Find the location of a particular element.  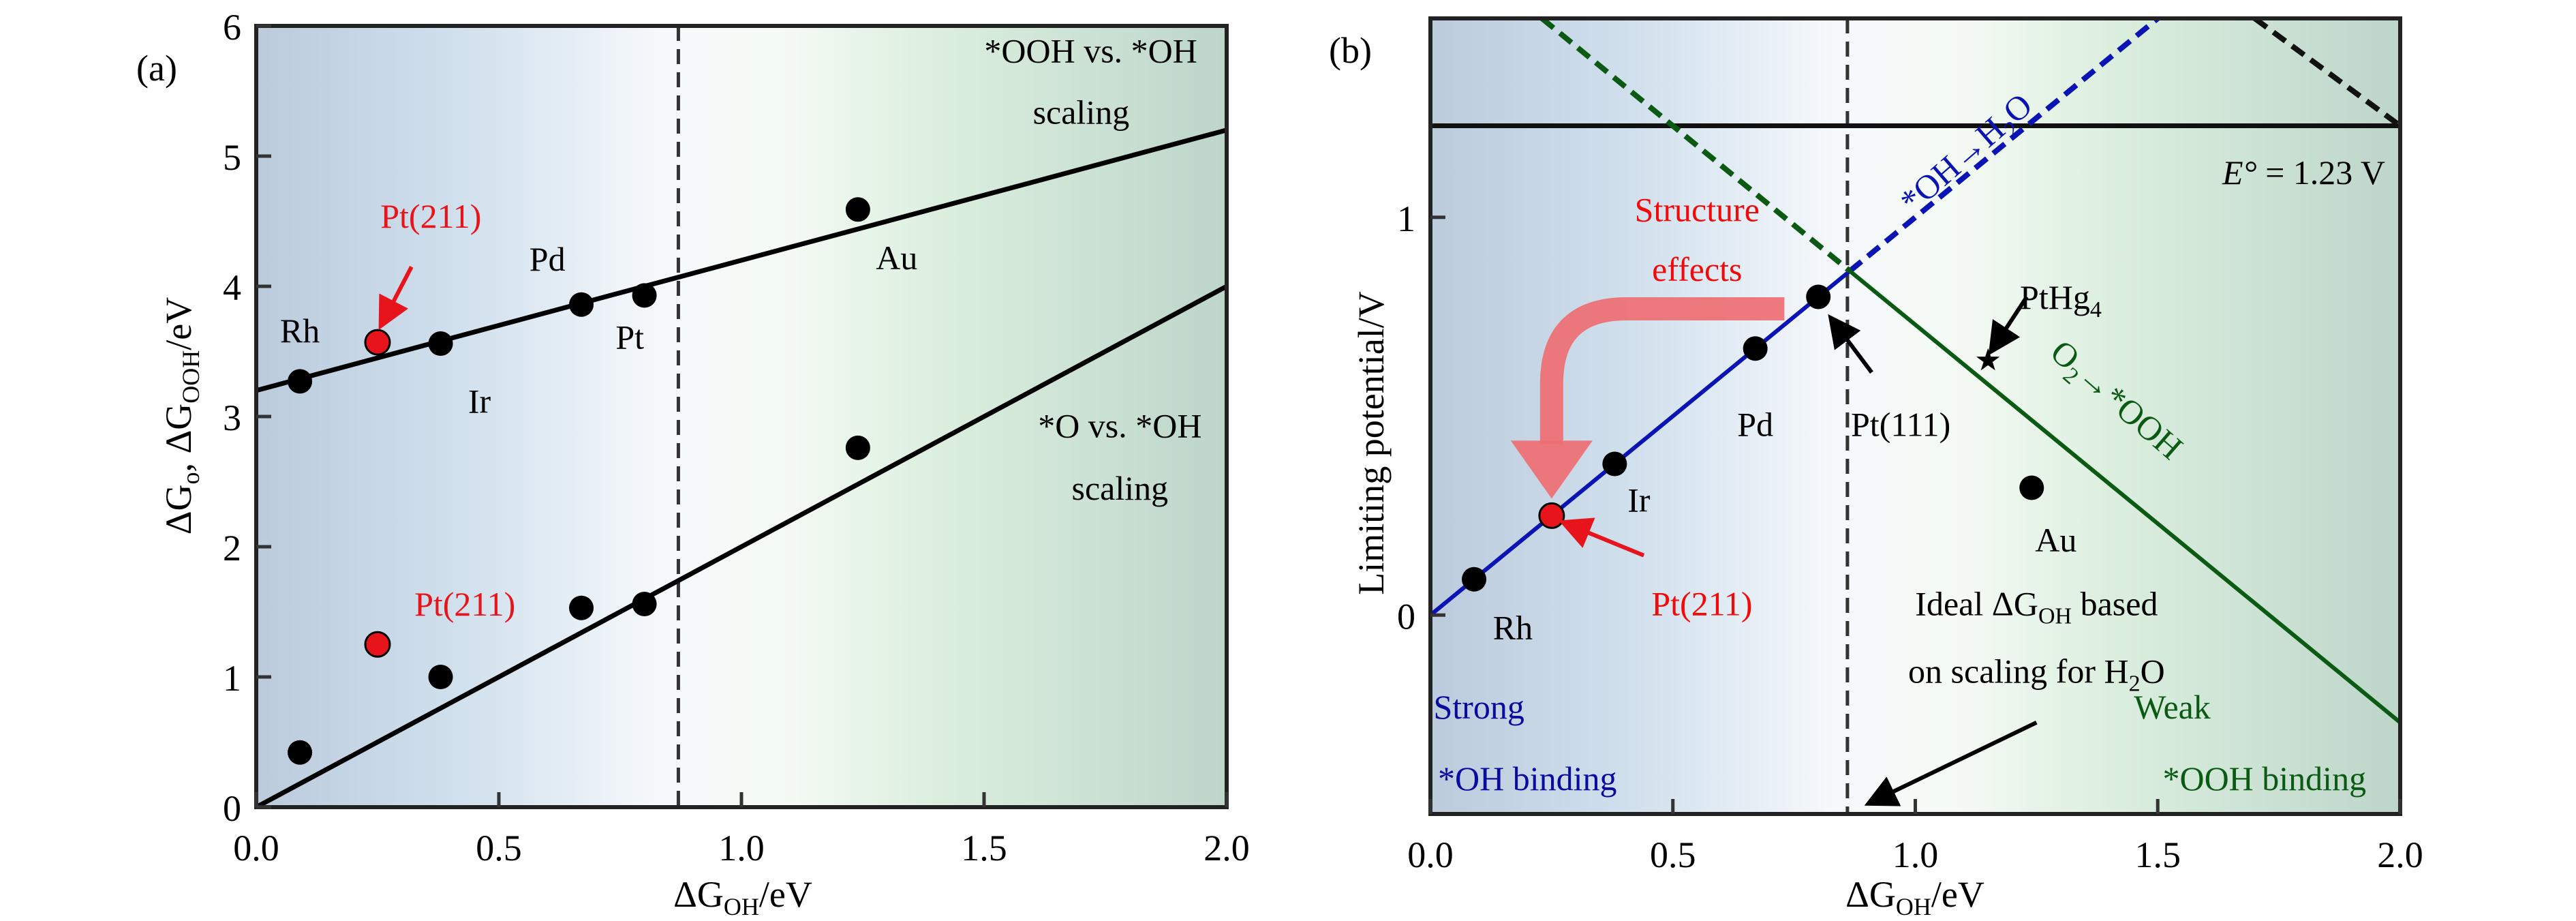

data-point-pthg4 is located at coordinates (1988, 359).